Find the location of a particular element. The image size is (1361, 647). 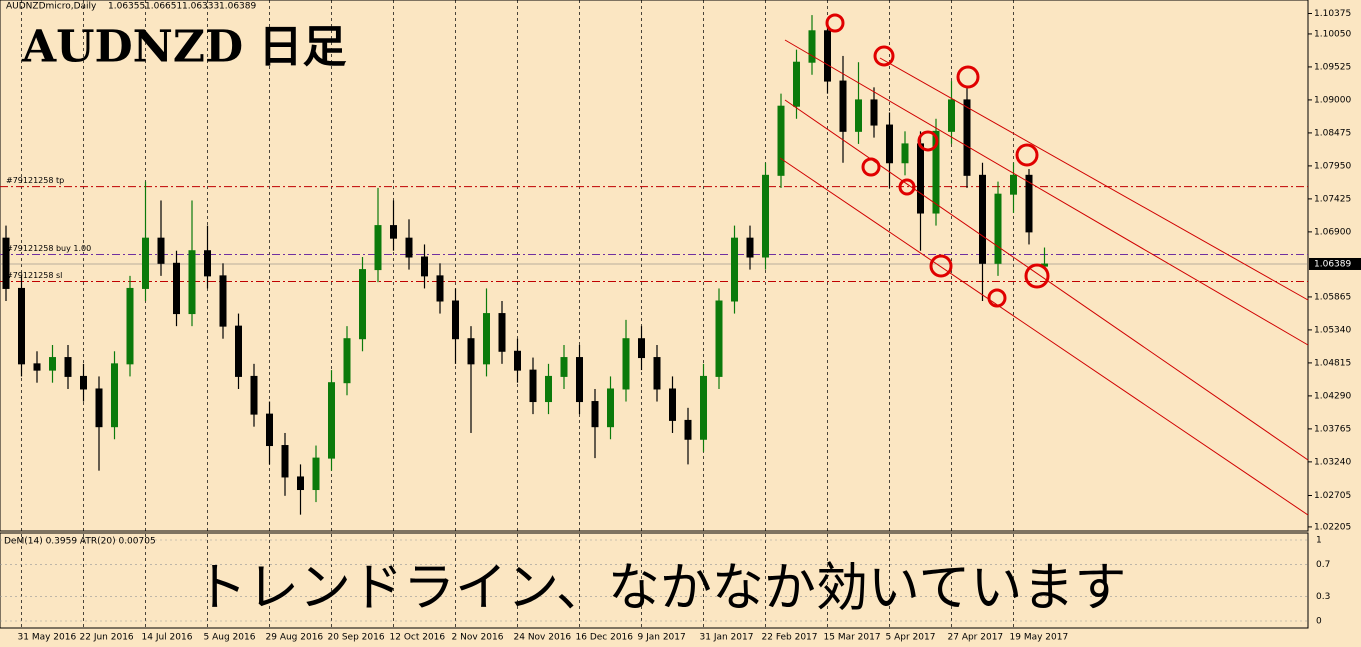

current-price-label: 1.06389 is located at coordinates (1332, 264).